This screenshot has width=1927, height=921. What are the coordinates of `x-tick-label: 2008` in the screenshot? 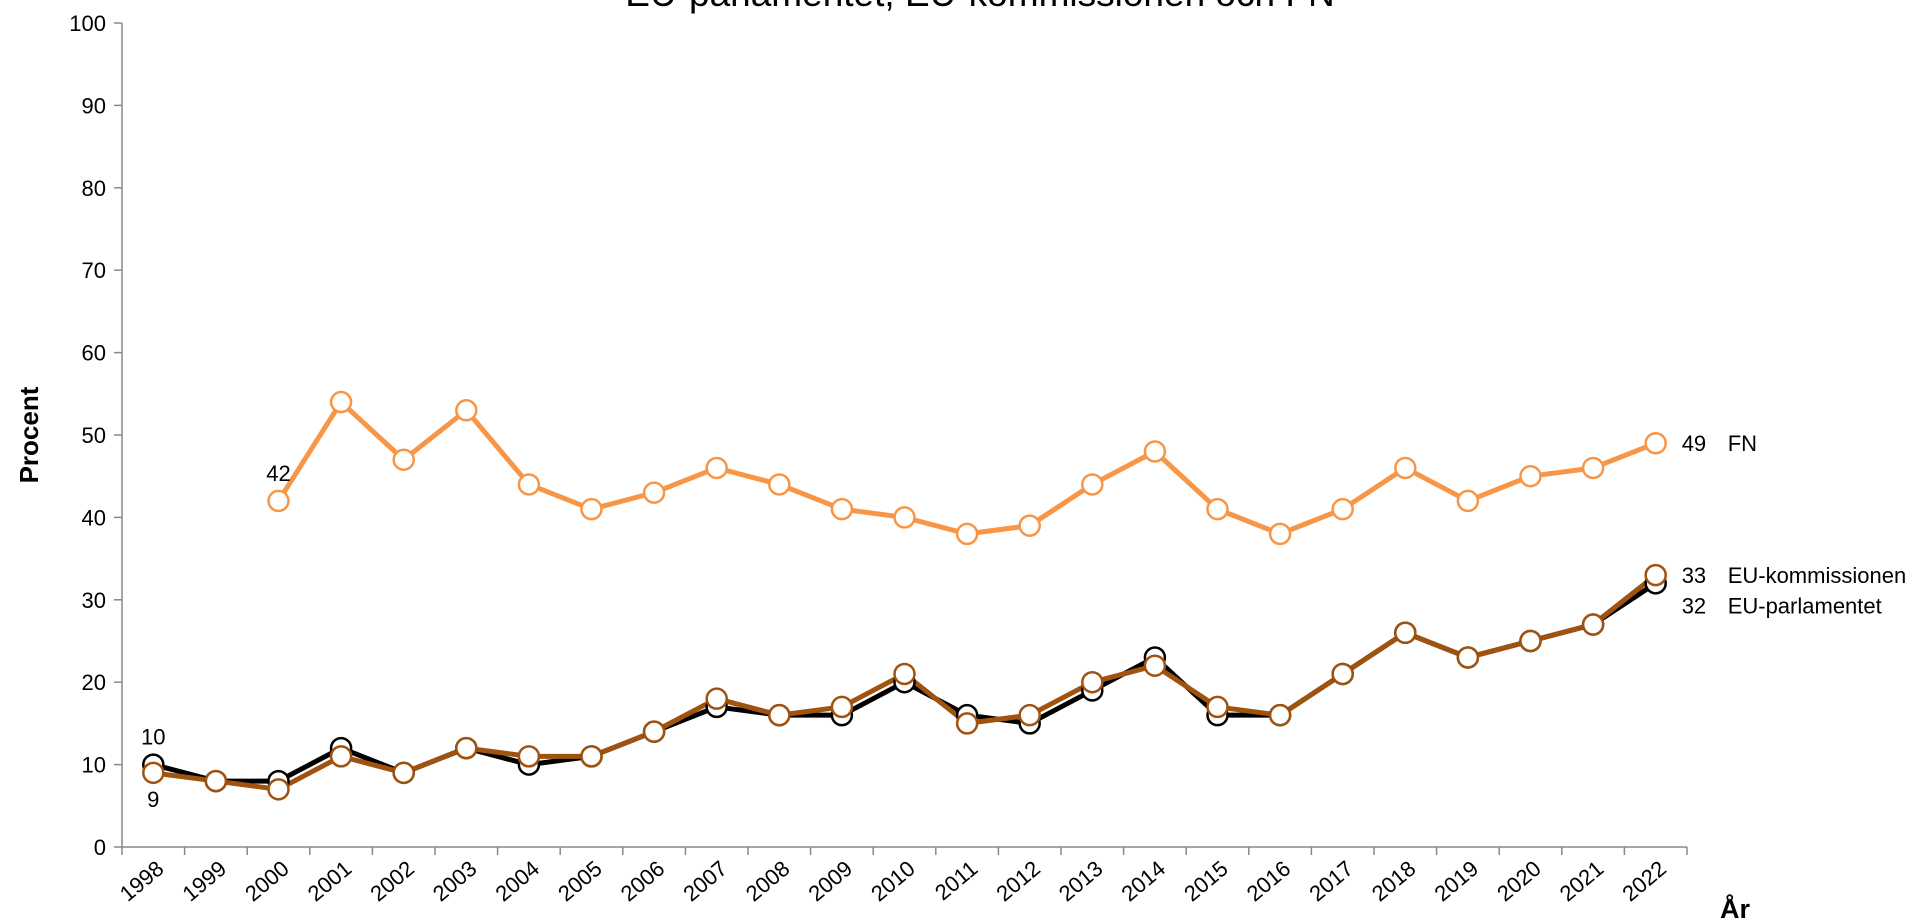 It's located at (768, 881).